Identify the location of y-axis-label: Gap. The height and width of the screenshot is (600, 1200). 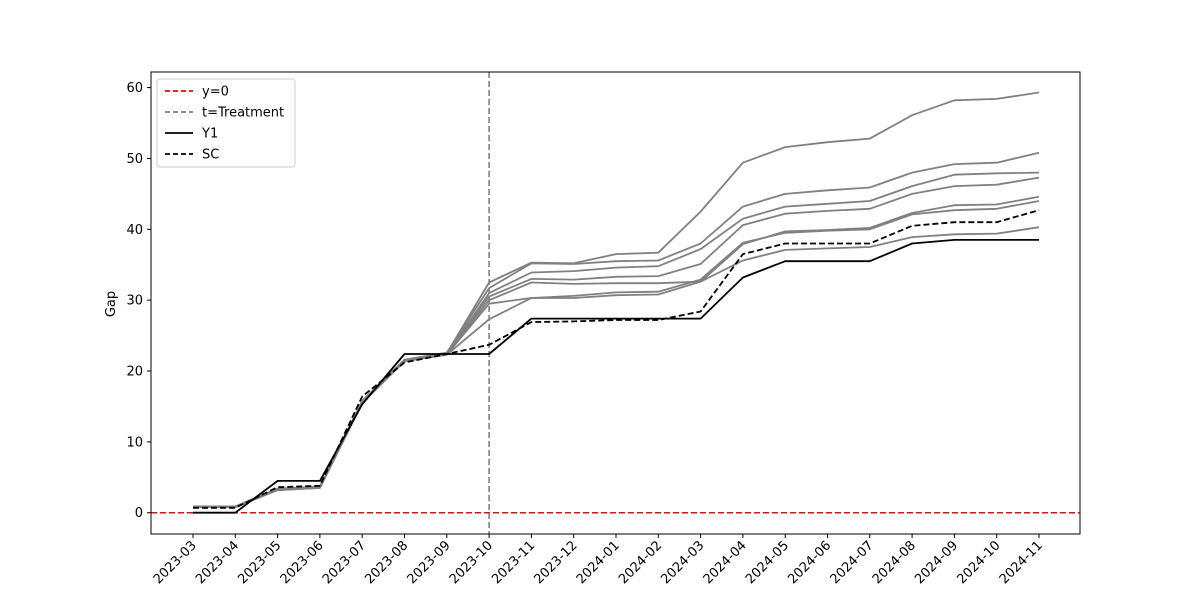
(111, 304).